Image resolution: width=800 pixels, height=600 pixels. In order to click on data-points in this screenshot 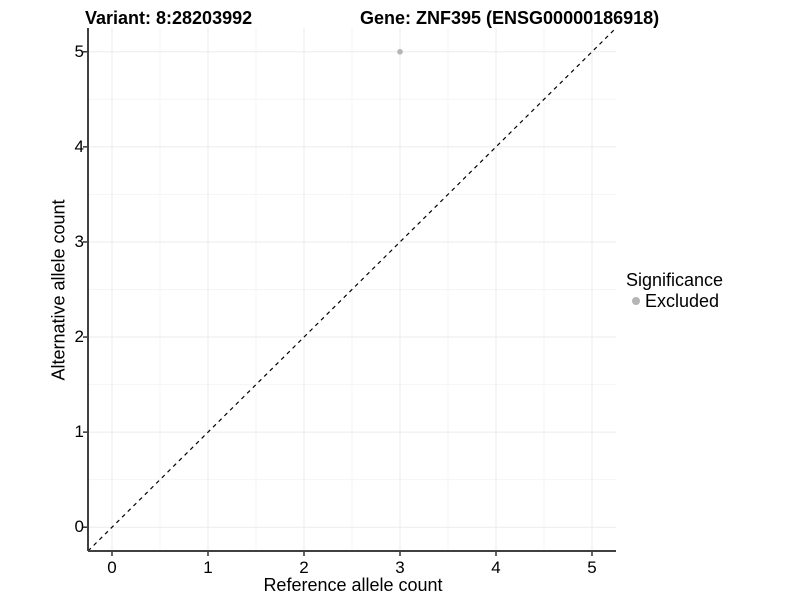, I will do `click(400, 51)`.